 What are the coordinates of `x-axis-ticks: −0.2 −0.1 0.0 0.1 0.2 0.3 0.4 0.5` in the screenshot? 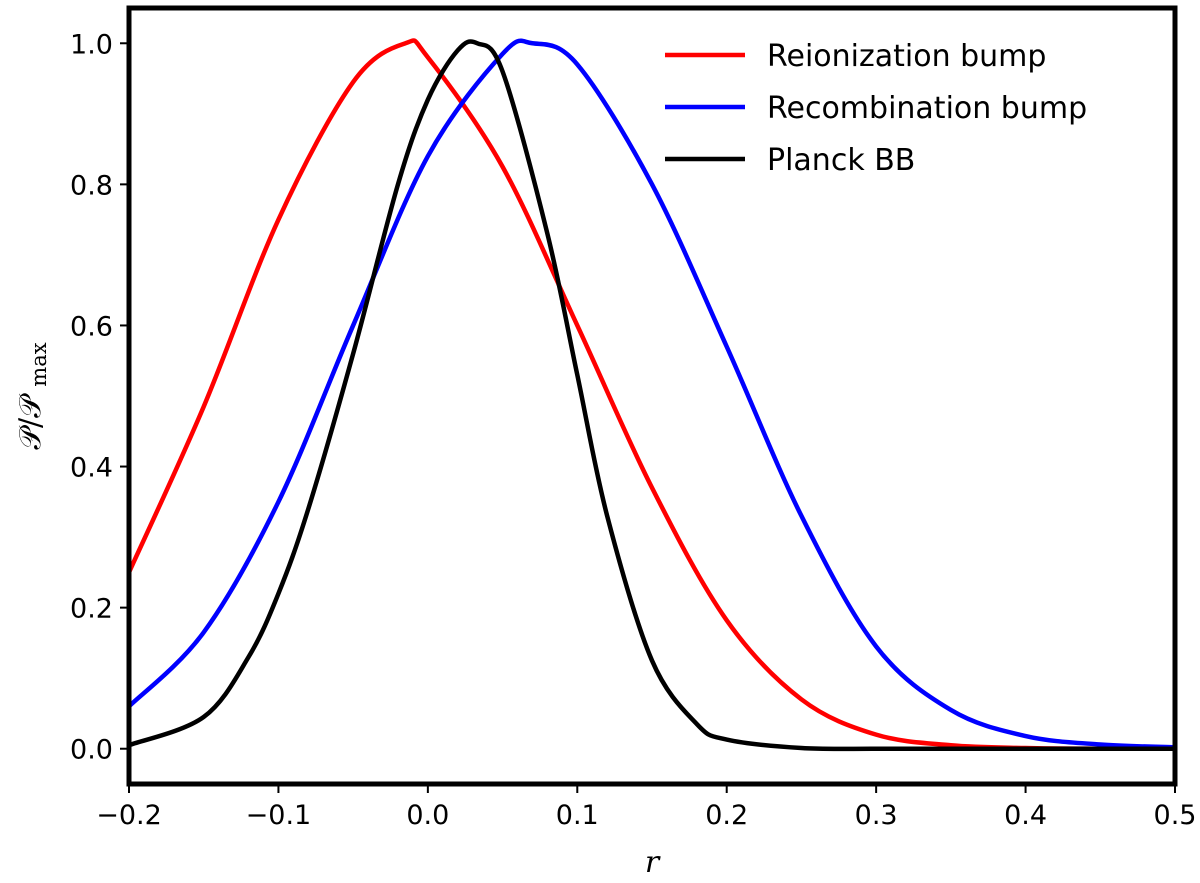 It's located at (646, 807).